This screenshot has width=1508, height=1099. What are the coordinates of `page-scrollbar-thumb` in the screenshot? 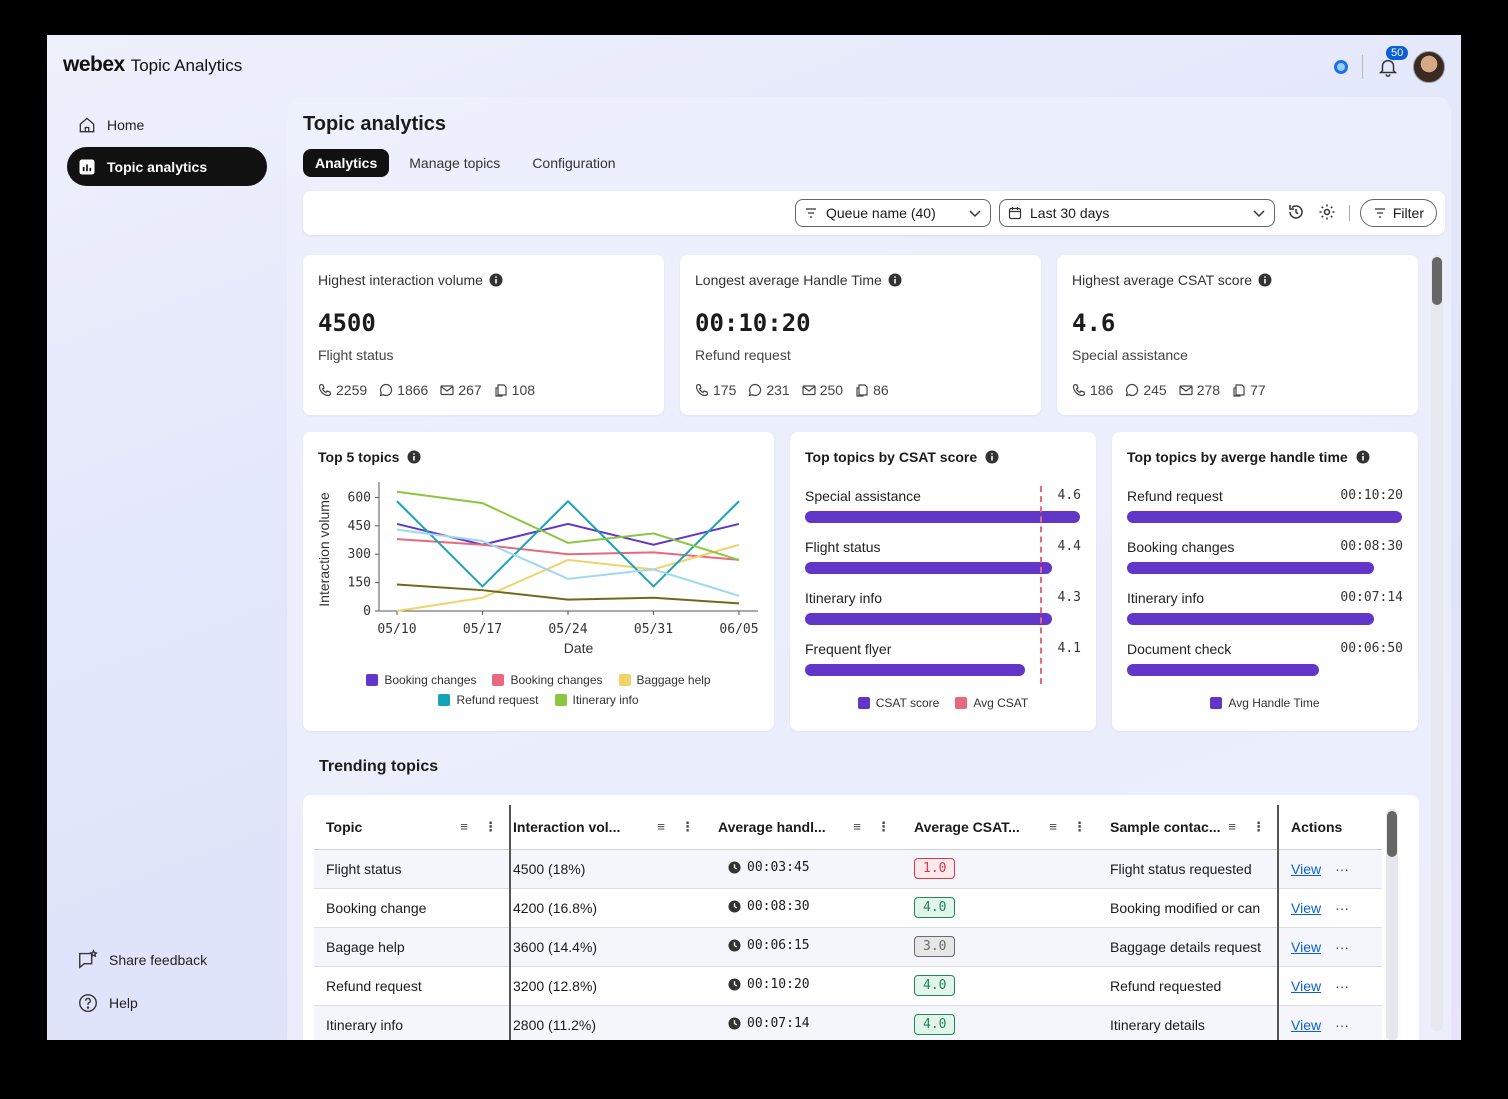 It's located at (1437, 281).